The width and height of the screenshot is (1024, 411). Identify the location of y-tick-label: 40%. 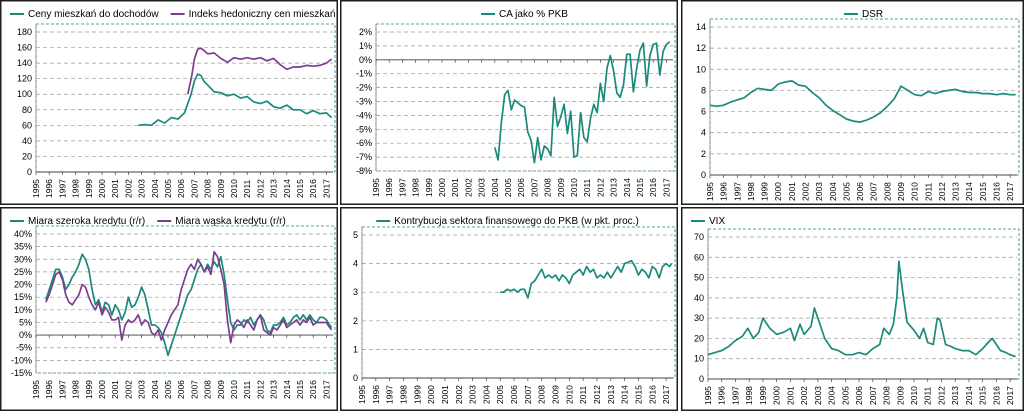
(23, 234).